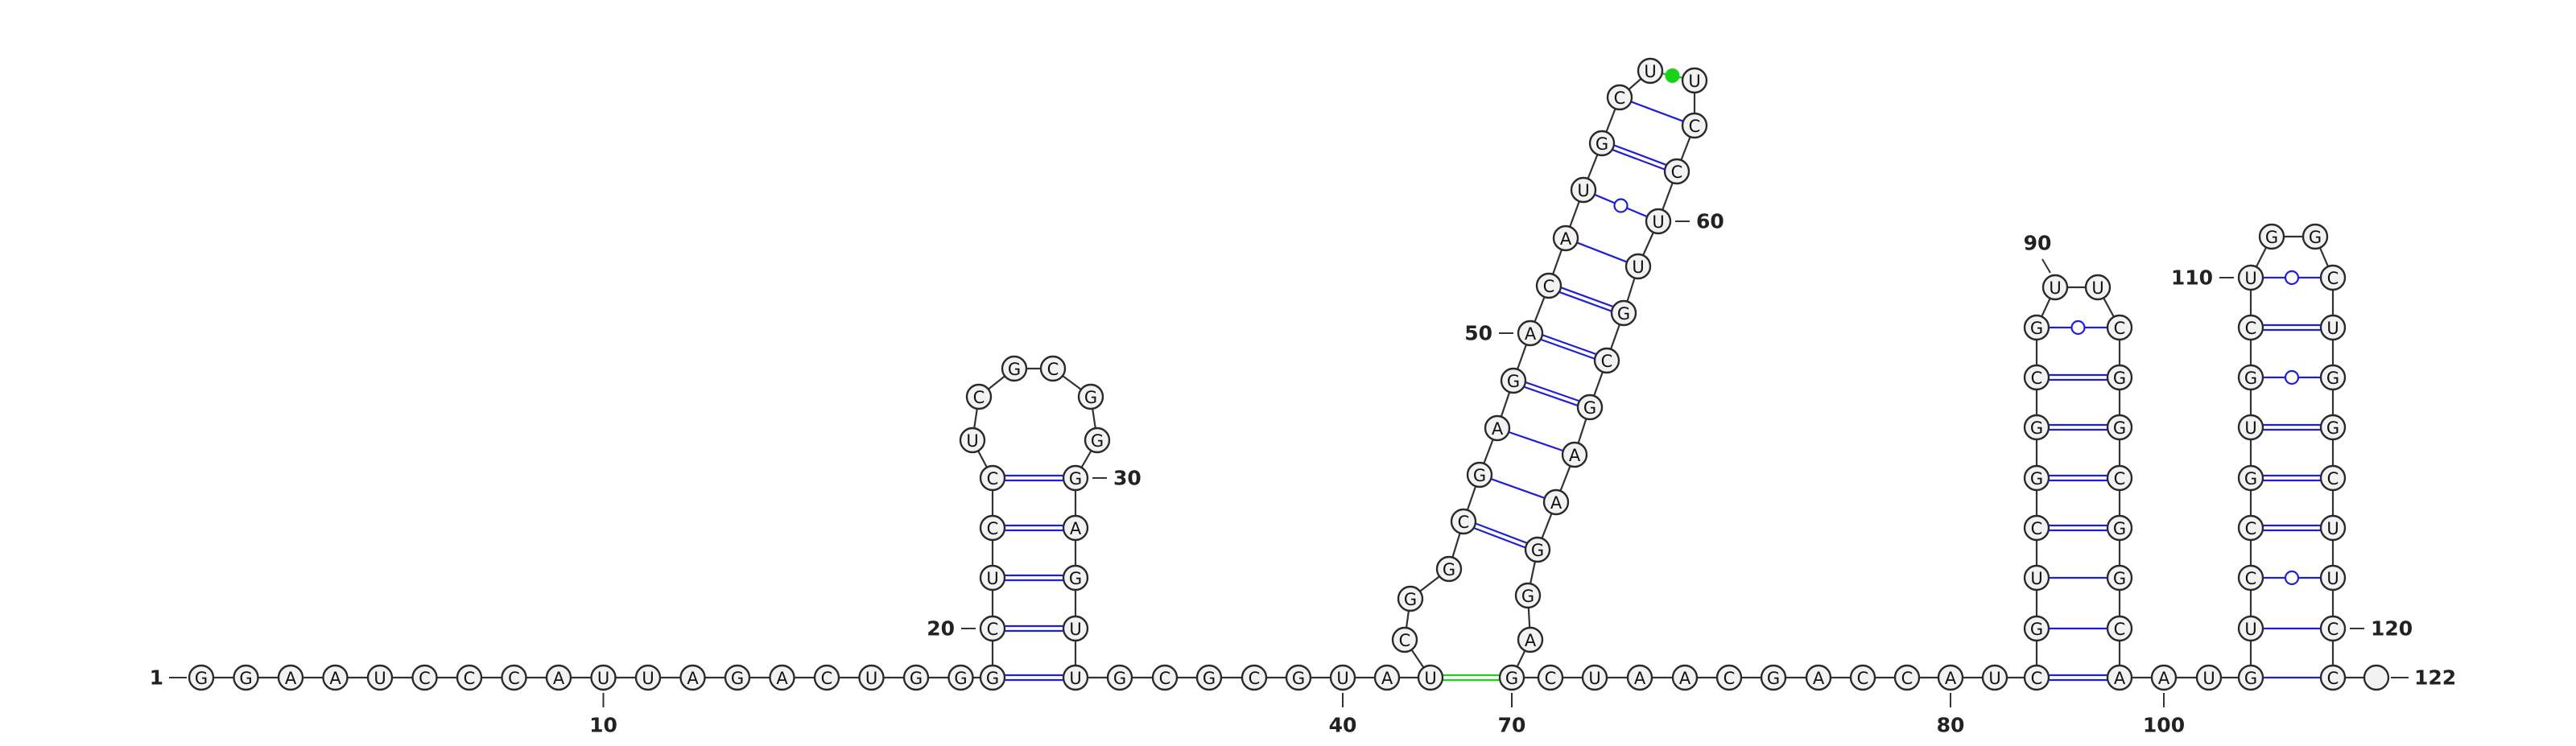  What do you see at coordinates (2250, 478) in the screenshot?
I see `nucleotide-106: G` at bounding box center [2250, 478].